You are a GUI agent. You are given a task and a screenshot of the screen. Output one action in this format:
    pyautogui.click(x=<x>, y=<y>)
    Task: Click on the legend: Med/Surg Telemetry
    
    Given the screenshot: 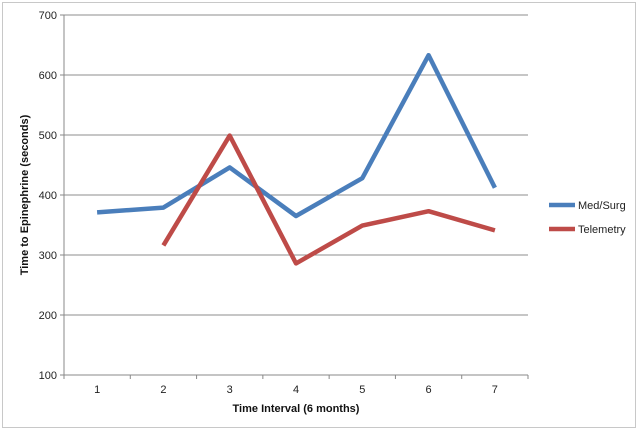 What is the action you would take?
    pyautogui.click(x=587, y=218)
    